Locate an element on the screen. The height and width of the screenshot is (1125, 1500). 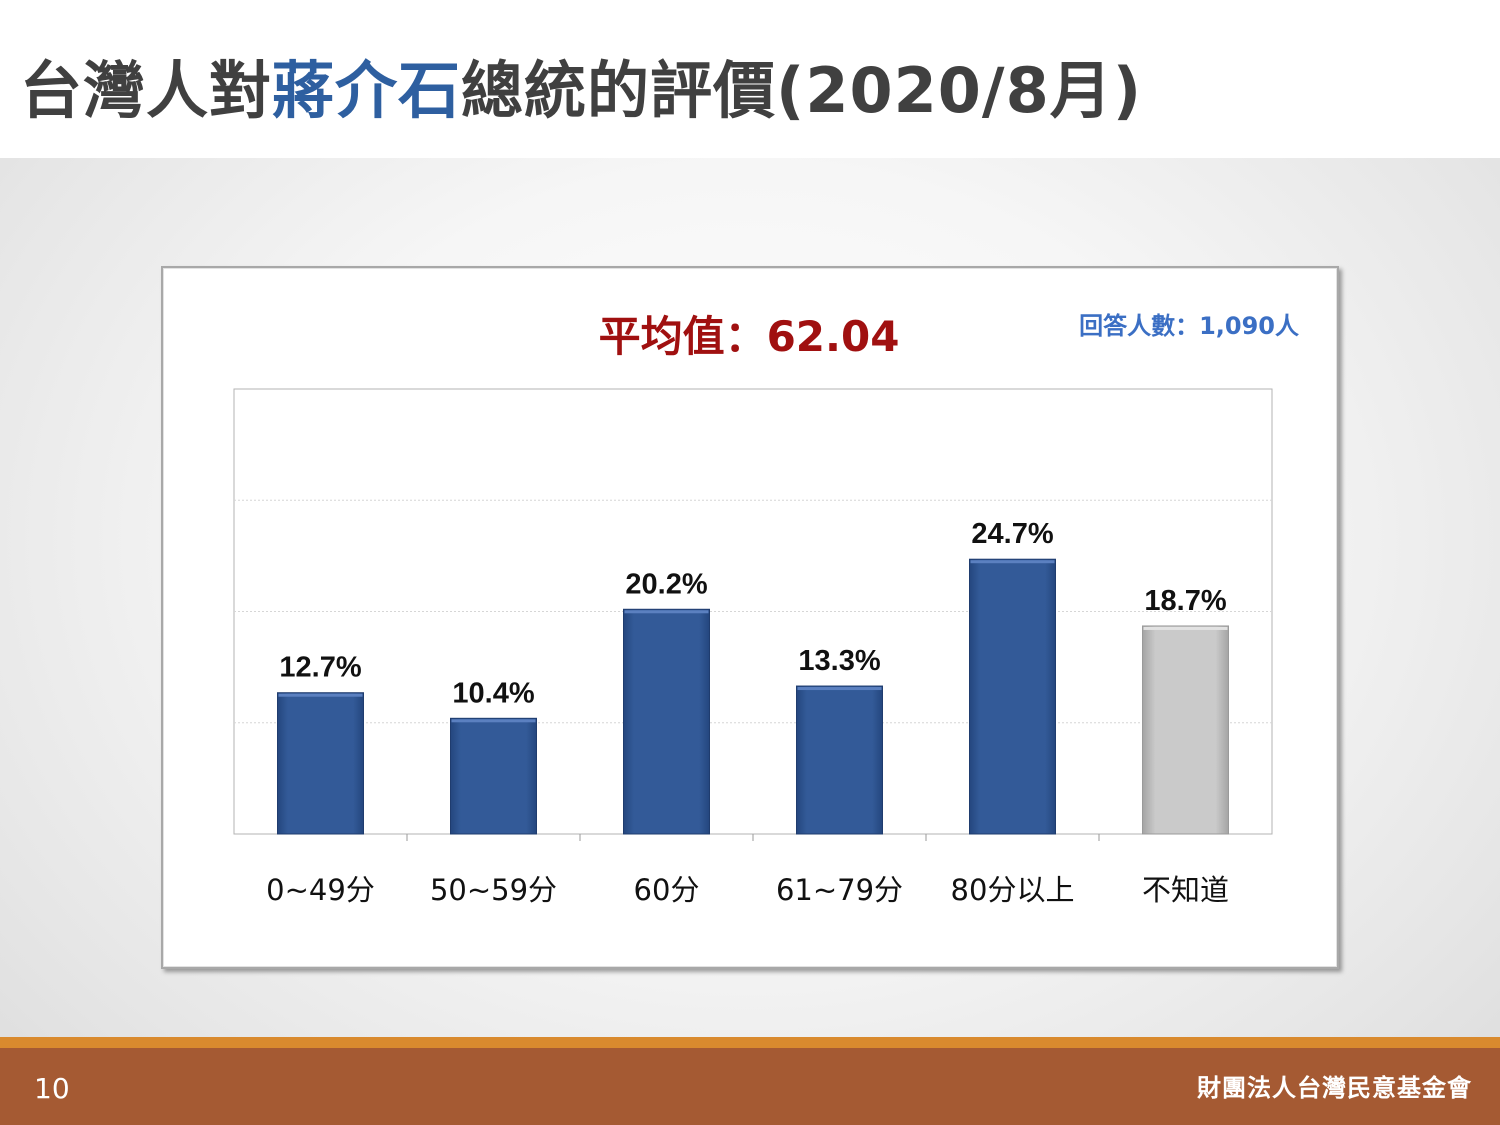
category-label: 60分 is located at coordinates (667, 890).